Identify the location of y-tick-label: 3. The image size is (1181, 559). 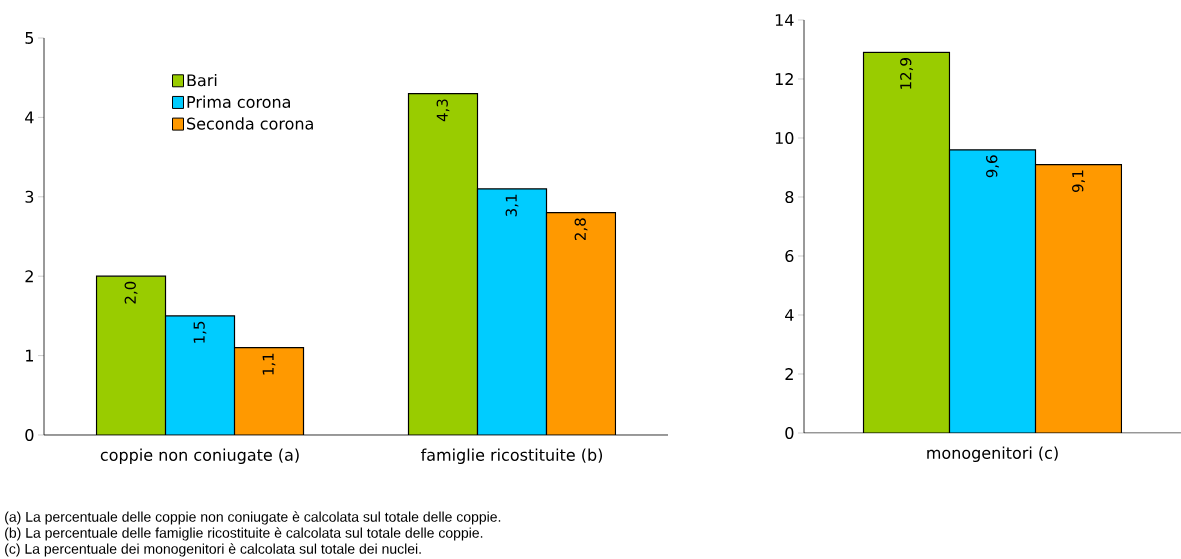
(29, 196).